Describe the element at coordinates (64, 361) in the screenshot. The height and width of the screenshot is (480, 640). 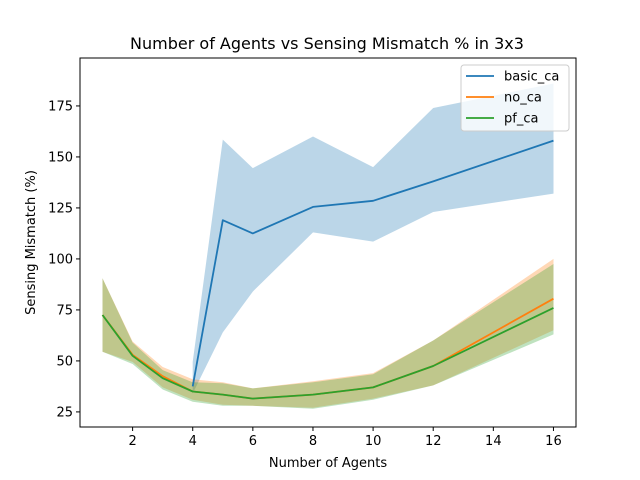
I see `y-tick-label: 50` at that location.